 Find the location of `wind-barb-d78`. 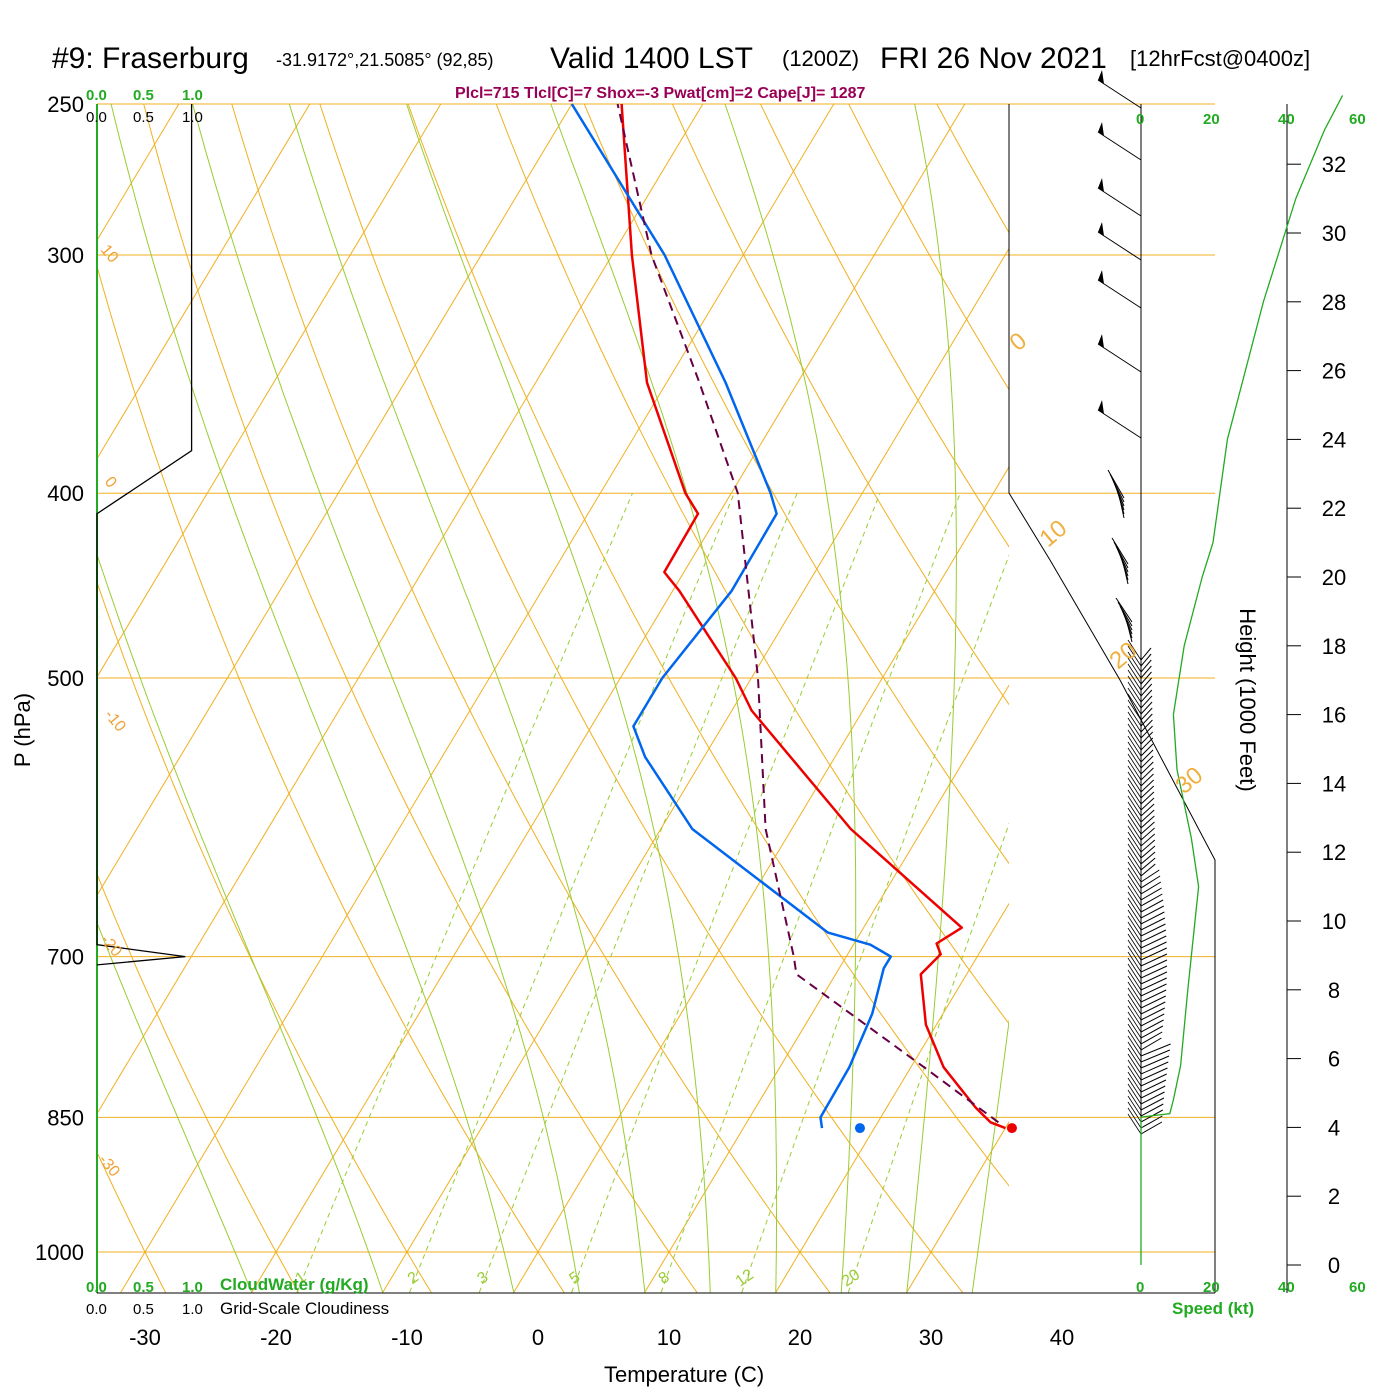

wind-barb-d78 is located at coordinates (1151, 1122).